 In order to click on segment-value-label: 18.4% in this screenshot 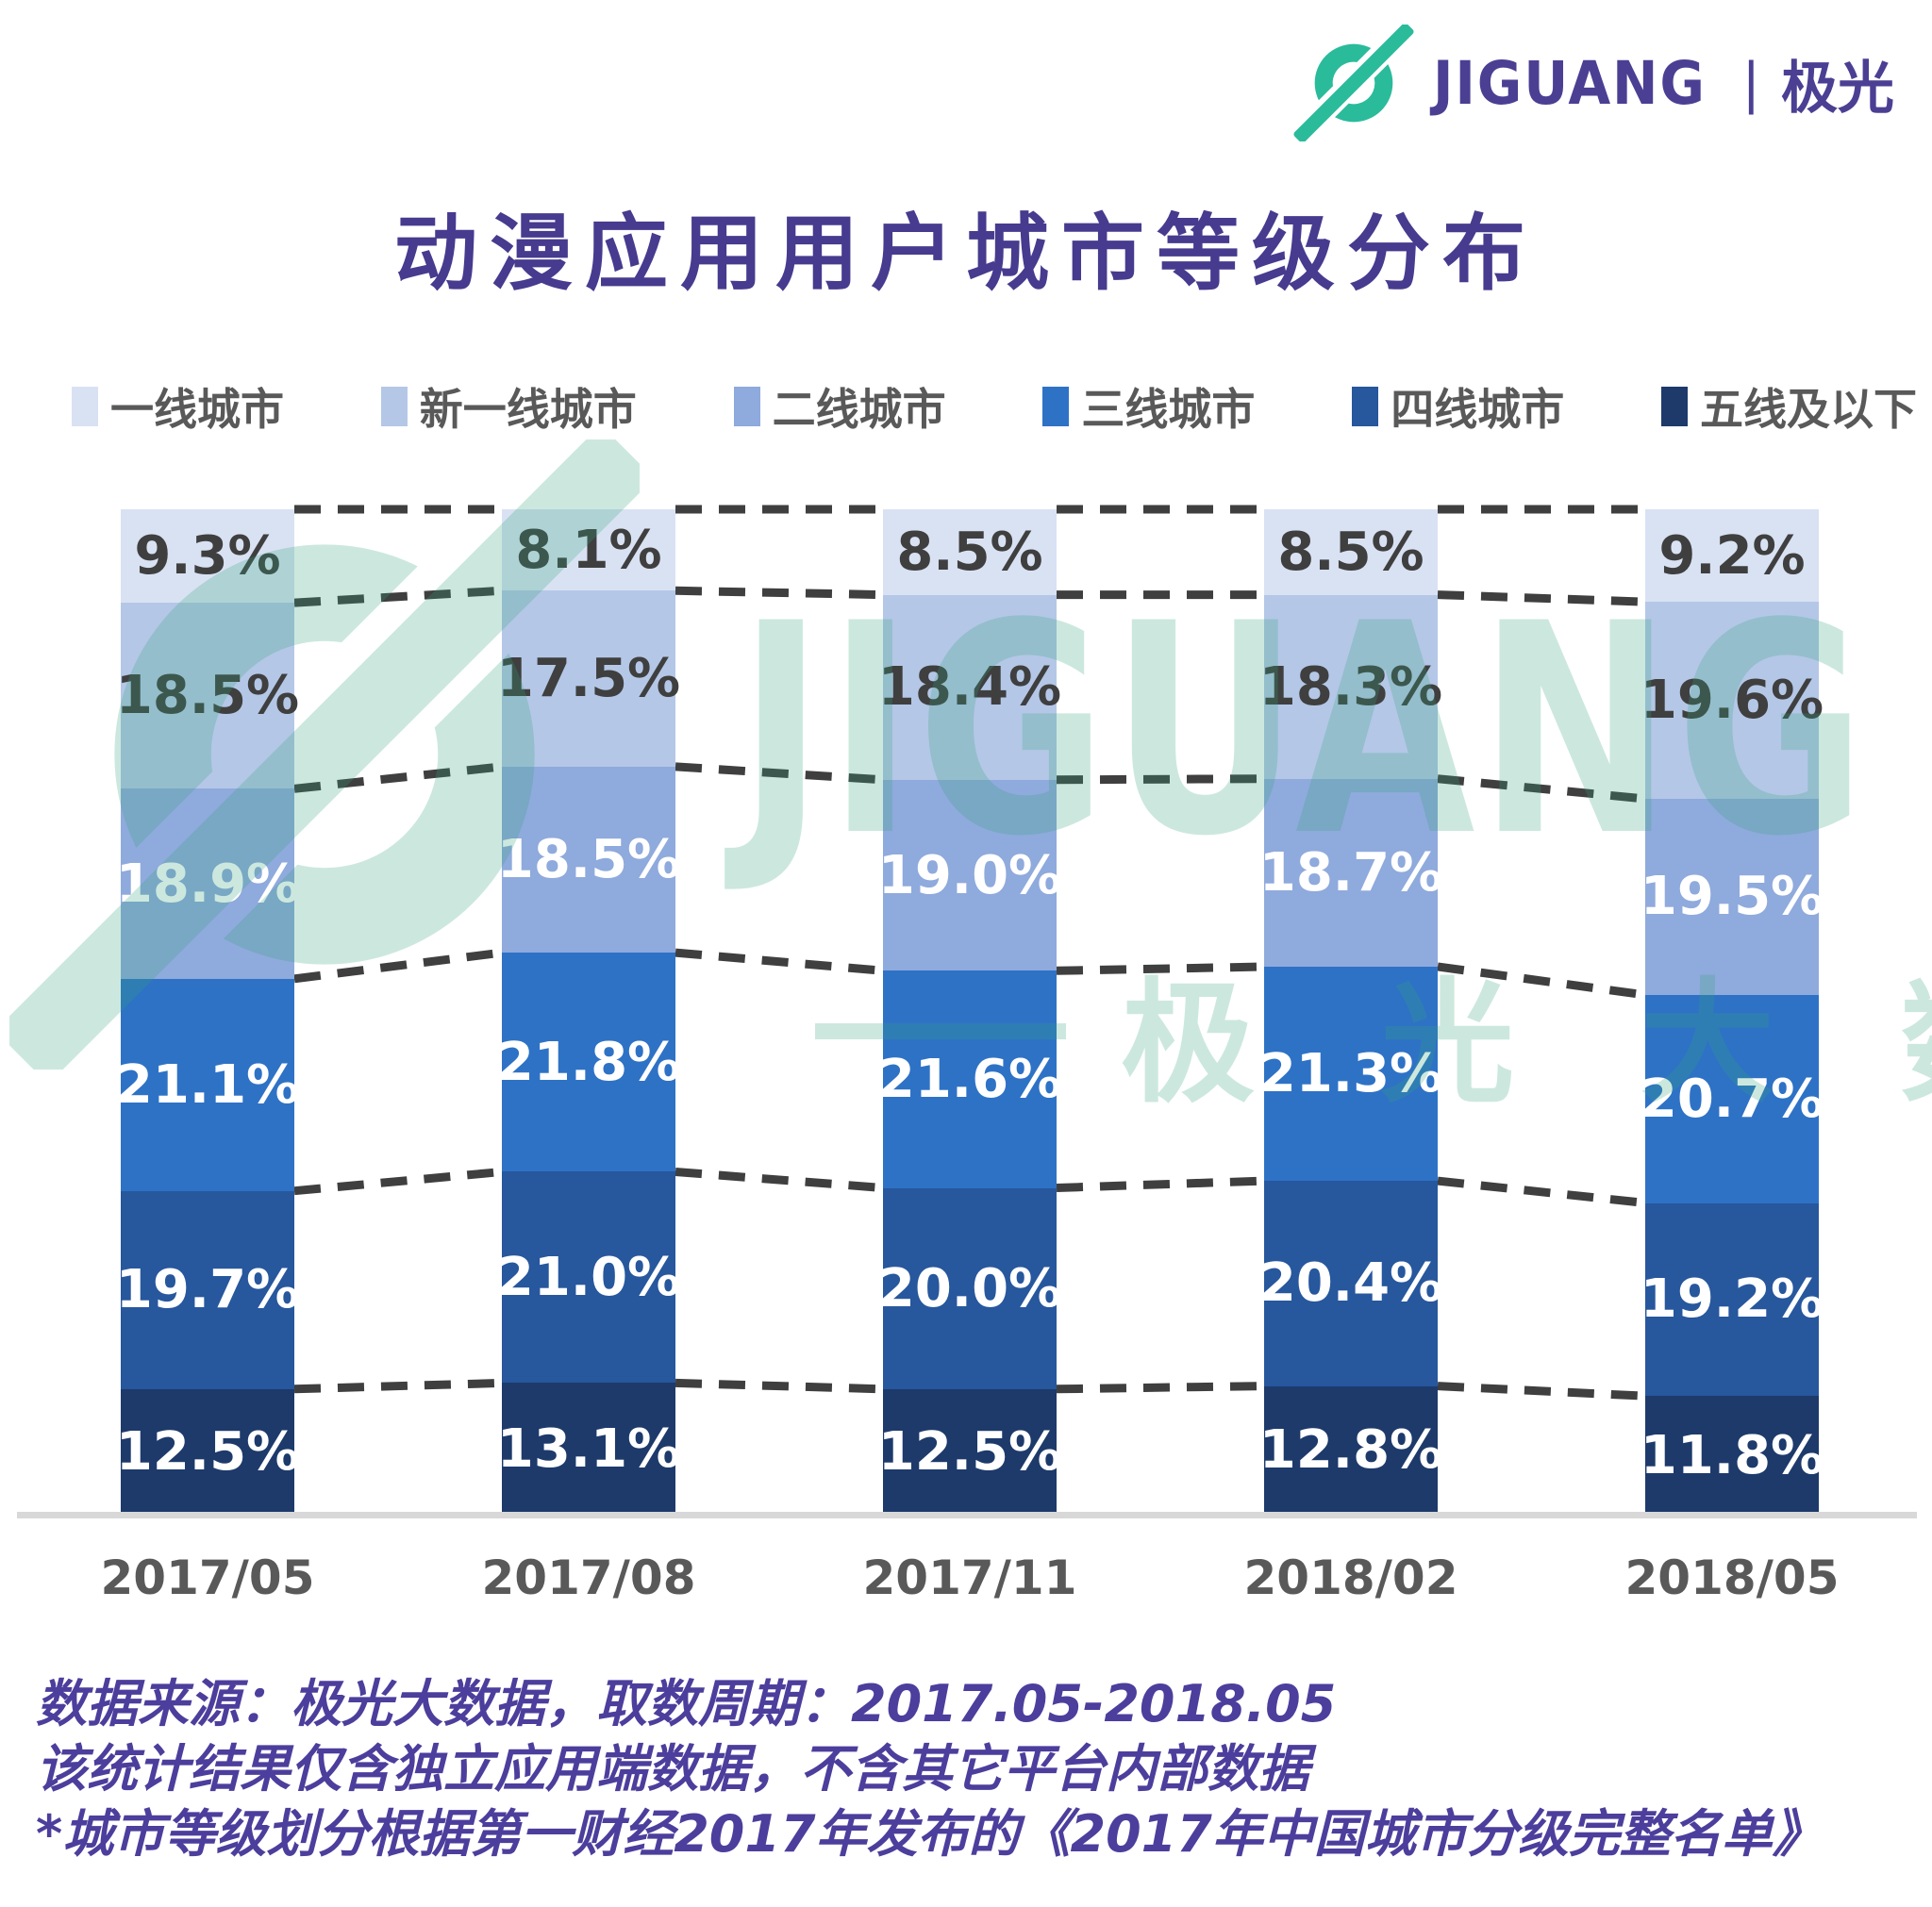, I will do `click(969, 687)`.